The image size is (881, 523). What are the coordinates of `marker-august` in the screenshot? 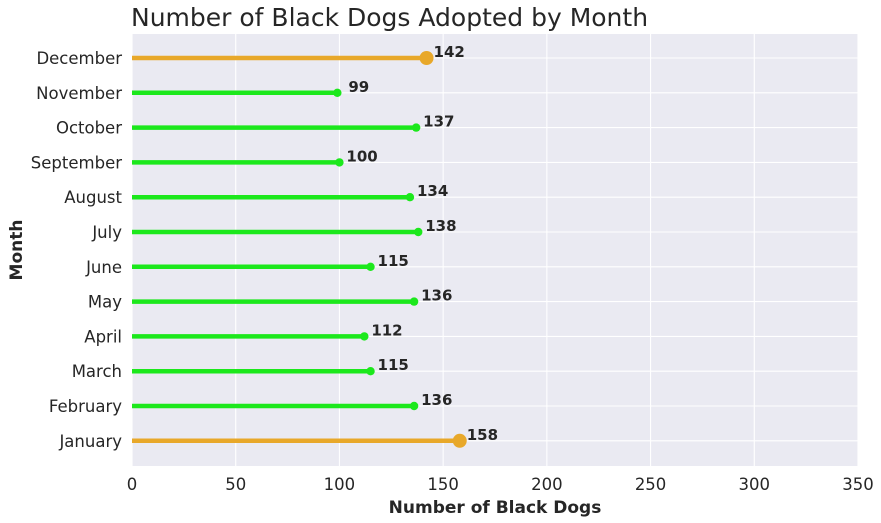 It's located at (410, 197).